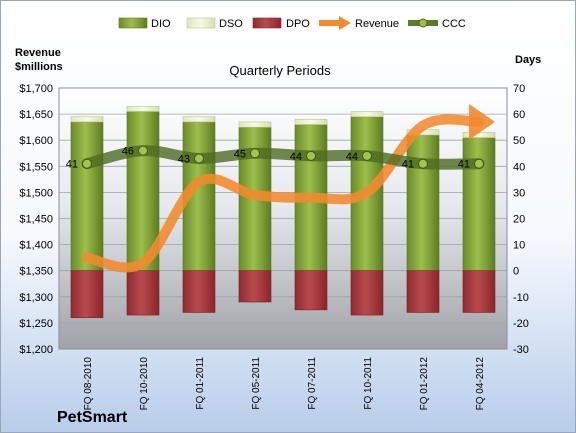 The height and width of the screenshot is (433, 576). What do you see at coordinates (521, 324) in the screenshot?
I see `y-right-tick-label: -20` at bounding box center [521, 324].